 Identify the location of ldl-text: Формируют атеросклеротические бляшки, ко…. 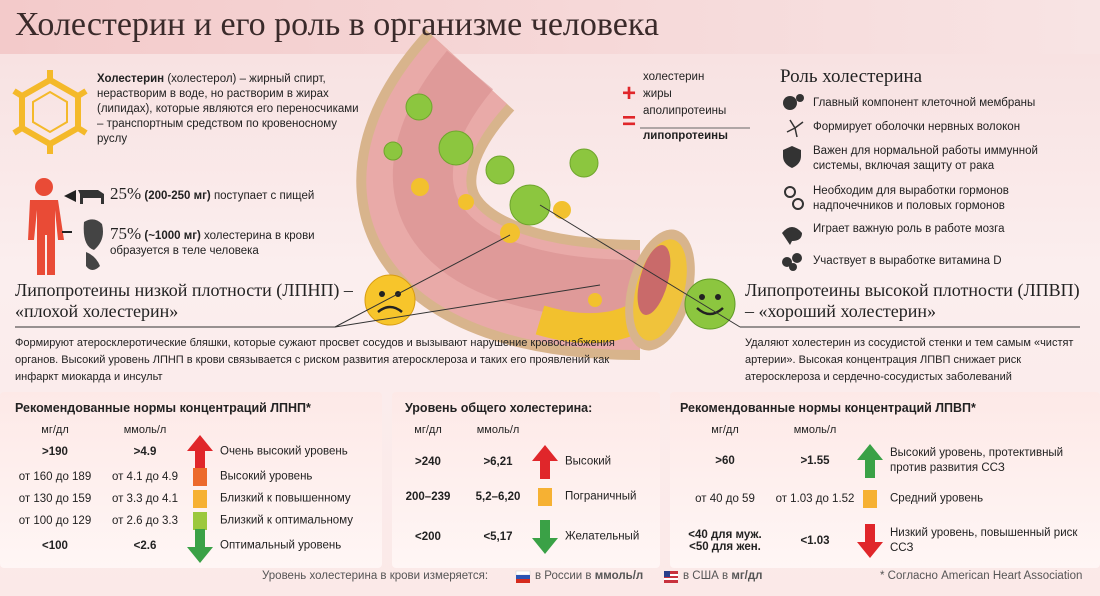
(315, 360).